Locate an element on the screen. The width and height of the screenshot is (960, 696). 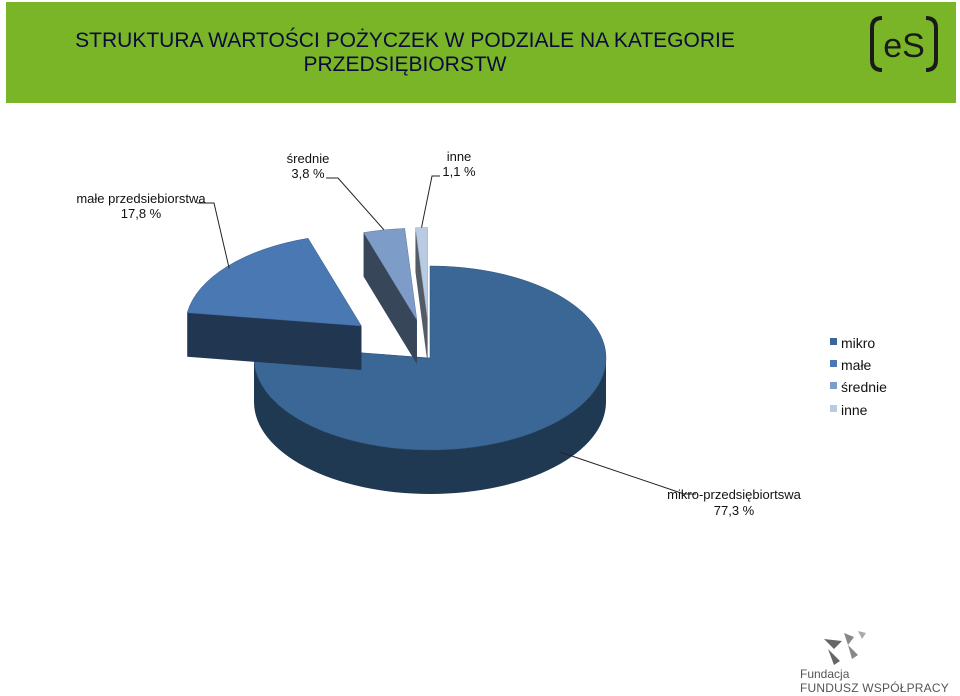
legend-entry-inne: inne is located at coordinates (854, 410).